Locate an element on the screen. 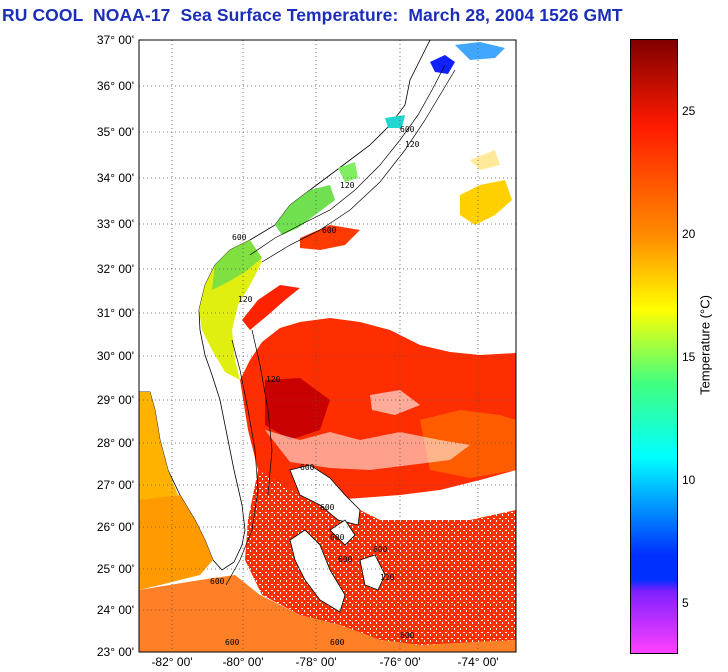 The height and width of the screenshot is (672, 728). isobath-120-north is located at coordinates (347, 160).